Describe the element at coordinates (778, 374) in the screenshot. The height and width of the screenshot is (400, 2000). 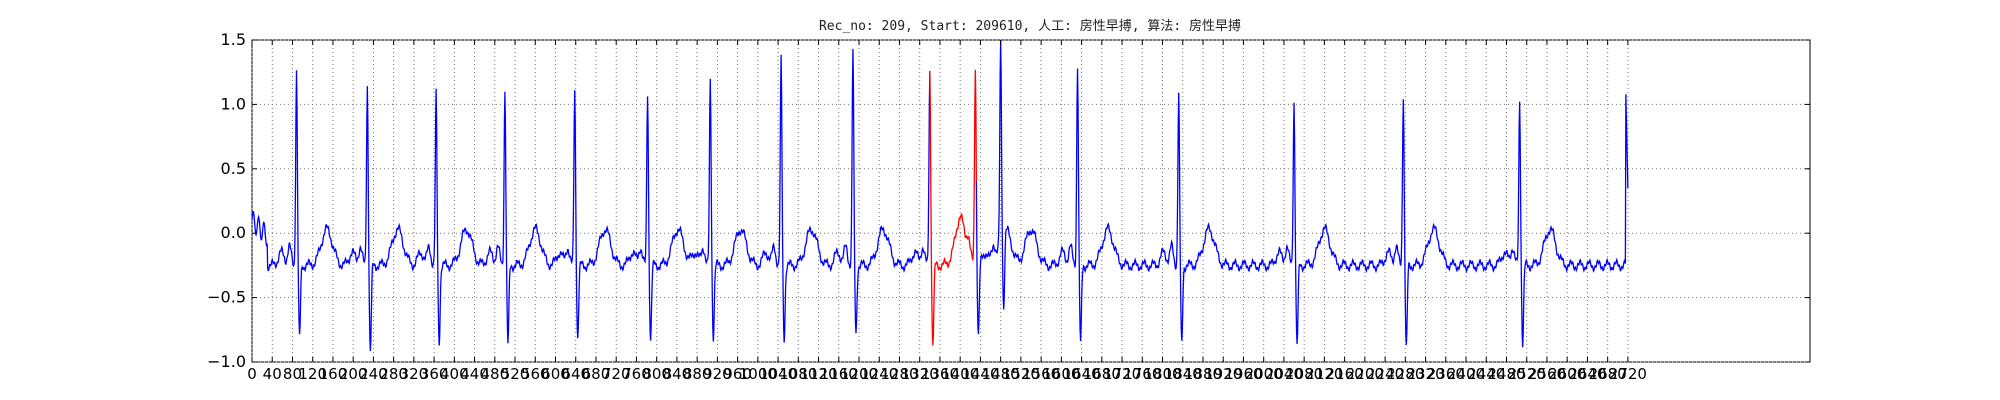
I see `x-tick-label: 1040` at that location.